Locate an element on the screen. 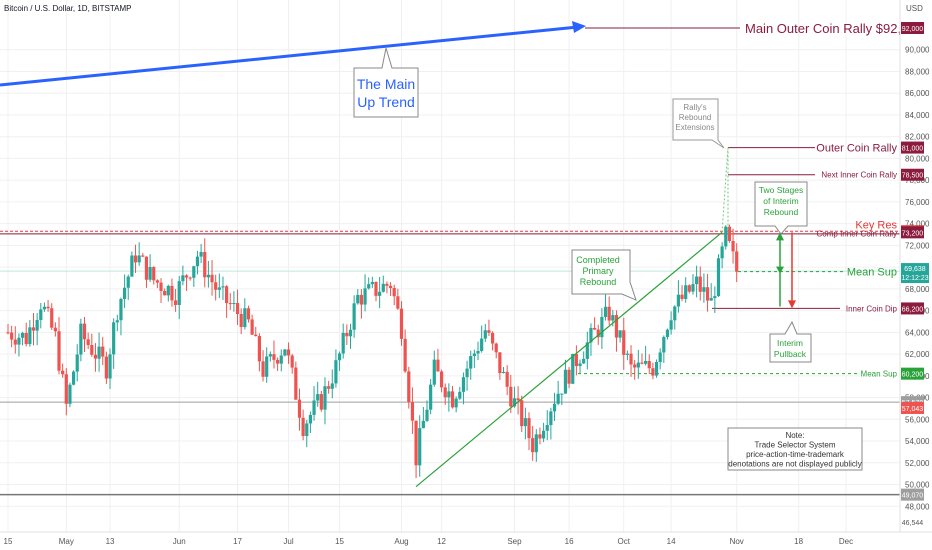  price-tick-label: 72,000 is located at coordinates (917, 245).